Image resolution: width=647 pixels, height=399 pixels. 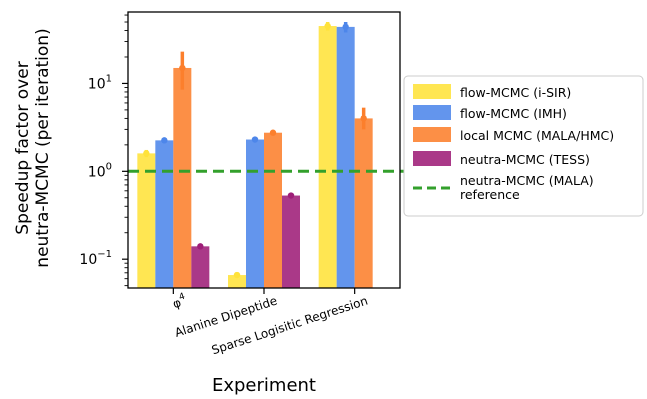 I want to click on x-axis-label: Experiment, so click(x=264, y=385).